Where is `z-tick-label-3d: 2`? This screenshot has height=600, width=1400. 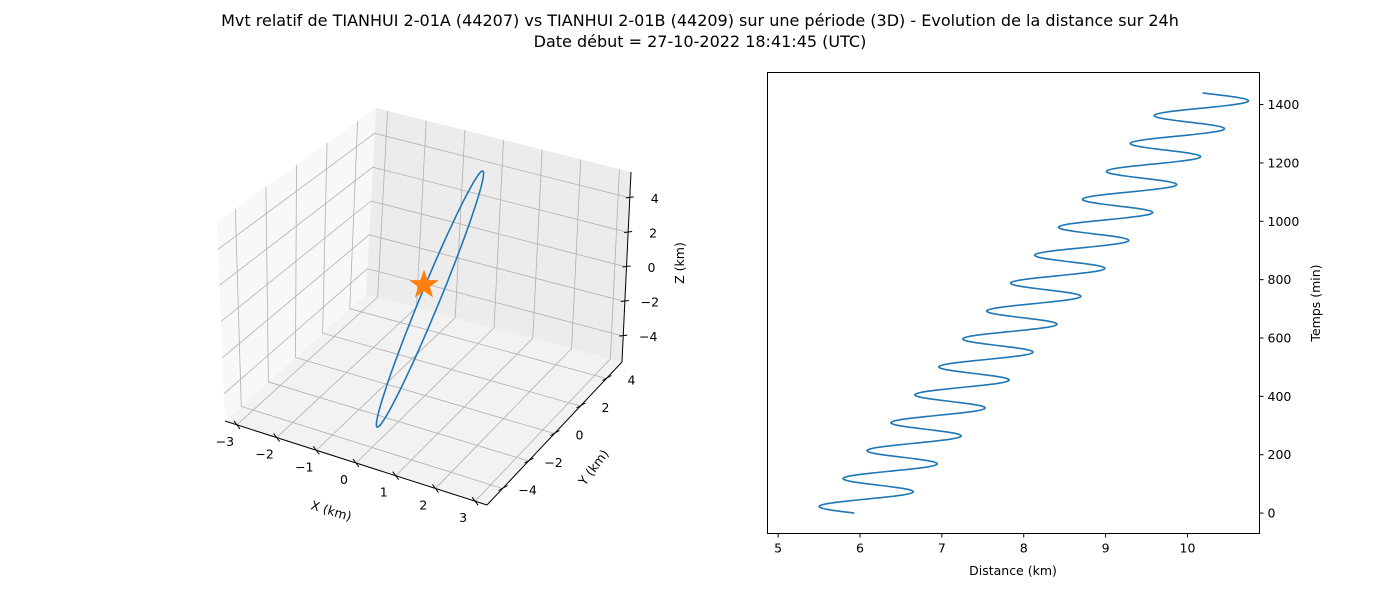 z-tick-label-3d: 2 is located at coordinates (653, 232).